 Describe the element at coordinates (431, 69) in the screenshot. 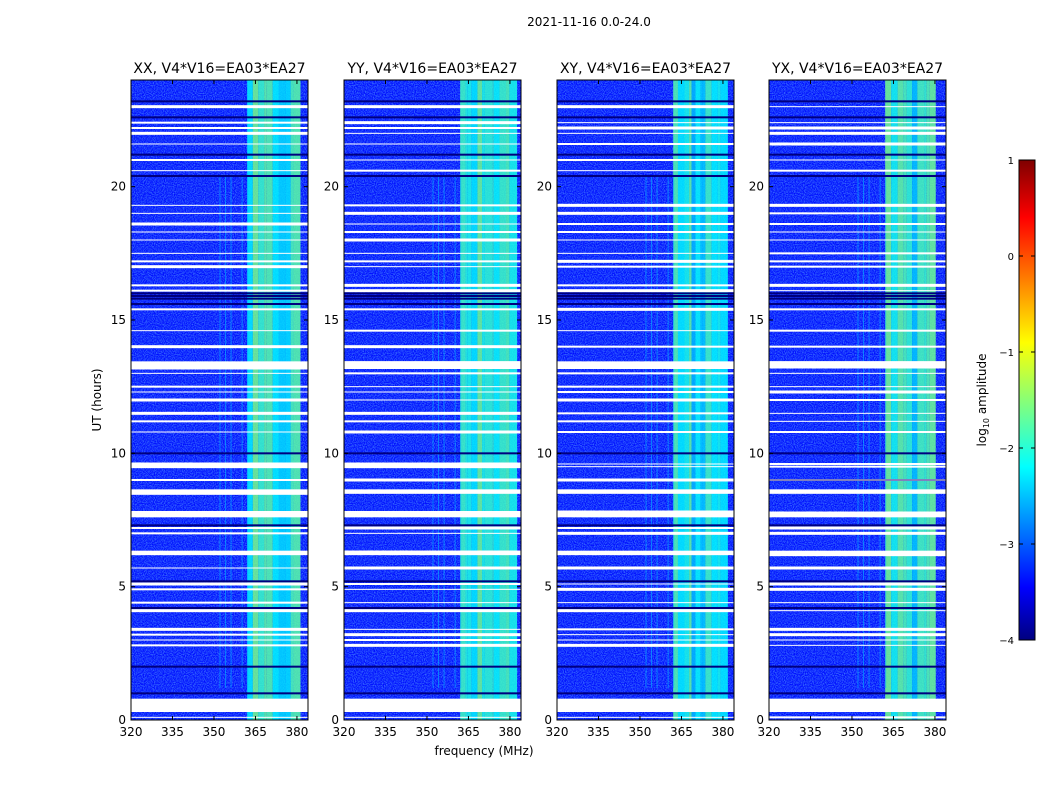

I see `panel-title: YY, V4*V16=EA03*EA27` at that location.